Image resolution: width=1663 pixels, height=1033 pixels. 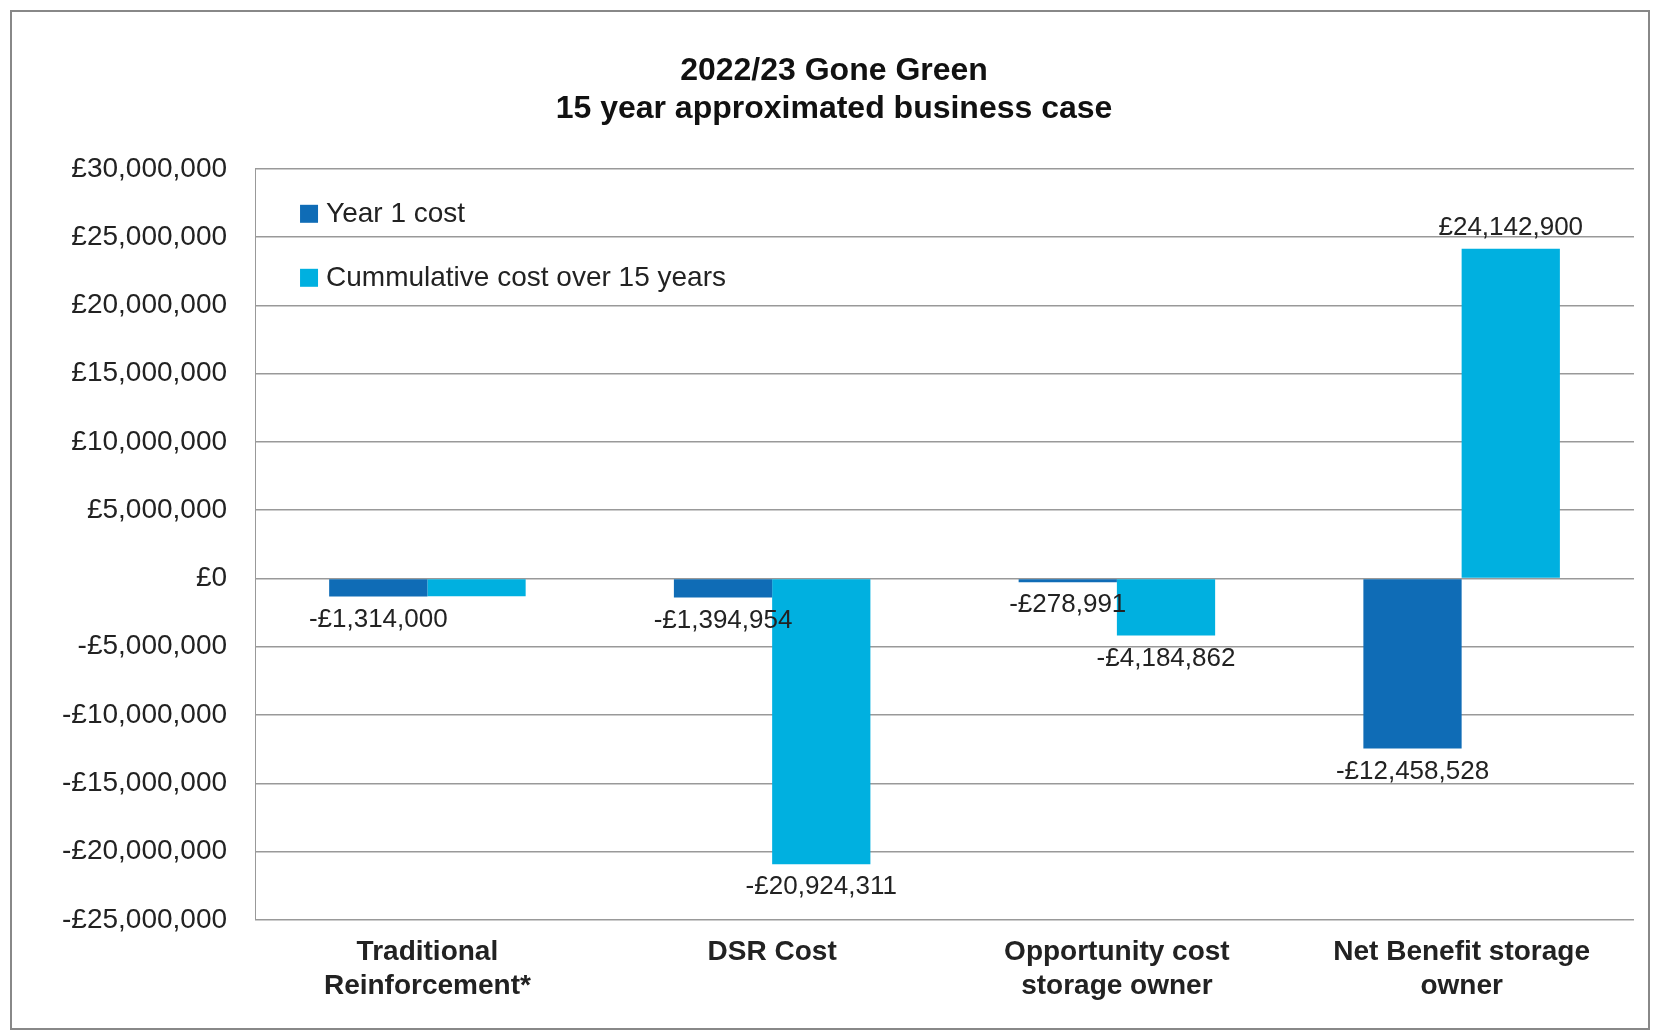 I want to click on y-tick-label: -£20,000,000, so click(x=144, y=850).